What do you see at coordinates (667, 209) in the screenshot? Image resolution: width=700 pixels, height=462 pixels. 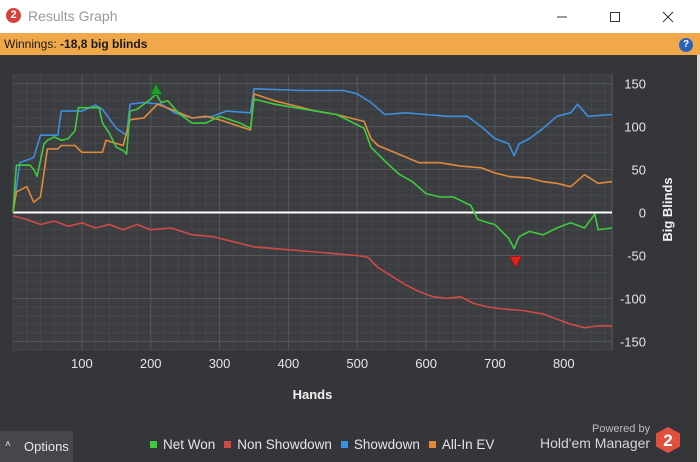 I see `y-axis-label: Big Blinds` at bounding box center [667, 209].